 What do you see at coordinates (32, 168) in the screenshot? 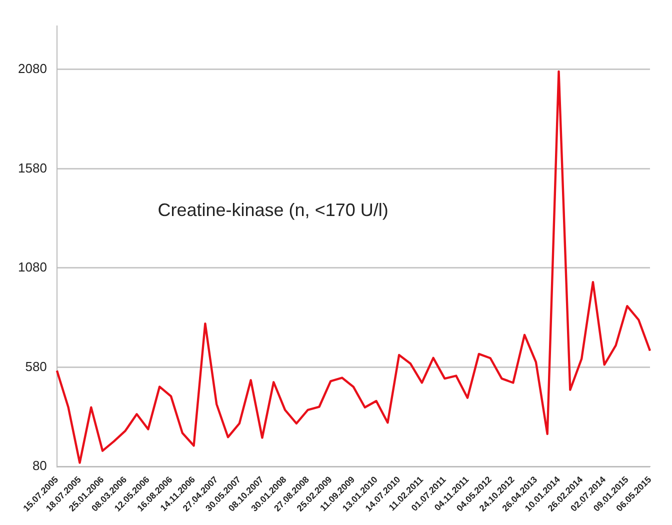
I see `y-tick-label: 1580` at bounding box center [32, 168].